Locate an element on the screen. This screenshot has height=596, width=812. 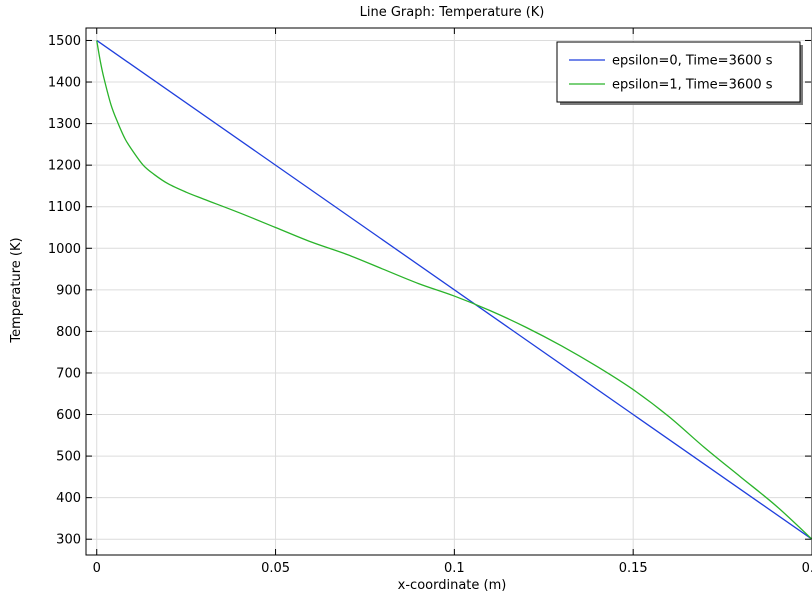
chart-title: Line Graph: Temperature (K) is located at coordinates (452, 12).